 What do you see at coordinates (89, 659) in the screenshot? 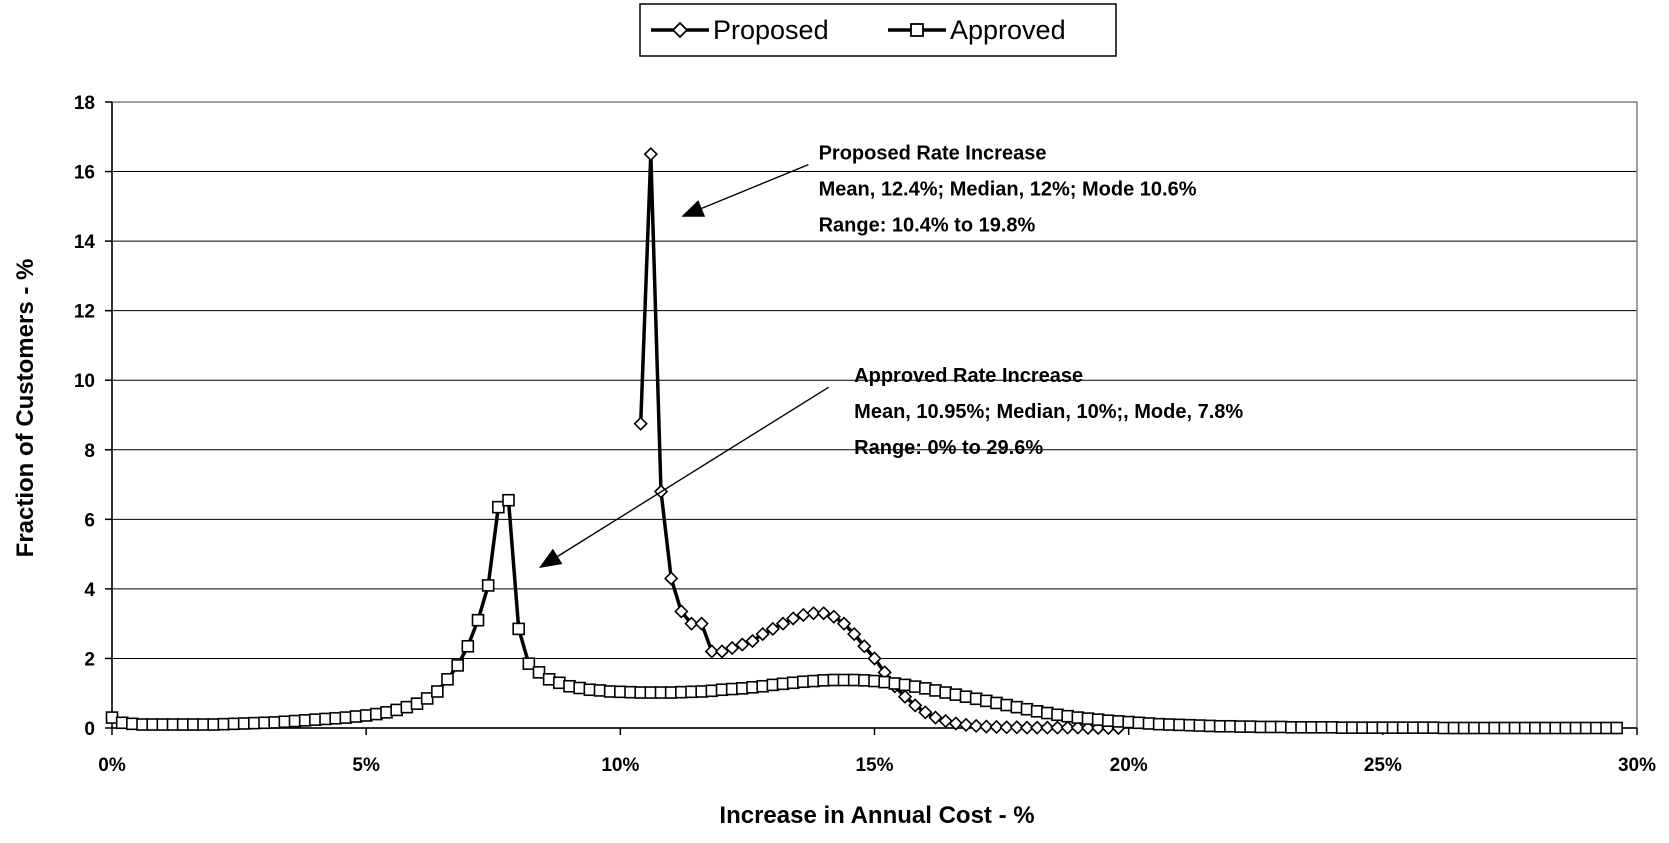
I see `y-tick-label: 2` at bounding box center [89, 659].